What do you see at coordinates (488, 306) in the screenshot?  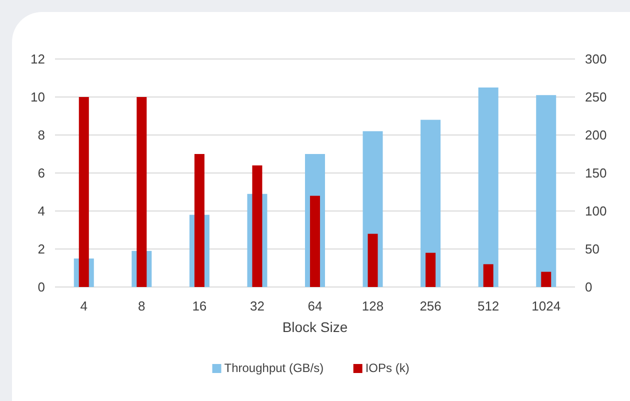 I see `x-tick-label: 512` at bounding box center [488, 306].